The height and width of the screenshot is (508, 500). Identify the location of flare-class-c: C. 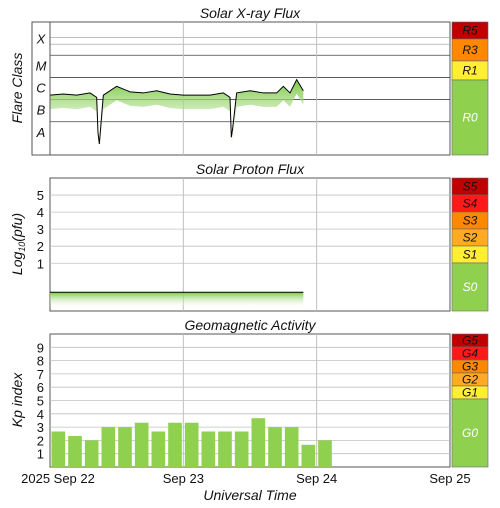
(41, 88).